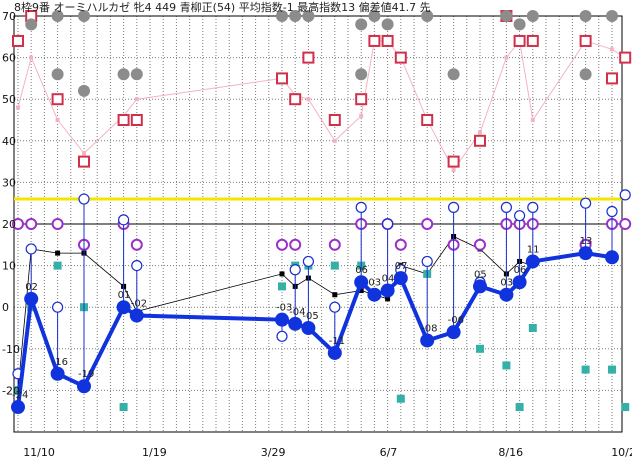 This screenshot has height=464, width=632. Describe the element at coordinates (9, 99) in the screenshot. I see `y-tick-label: 50` at that location.